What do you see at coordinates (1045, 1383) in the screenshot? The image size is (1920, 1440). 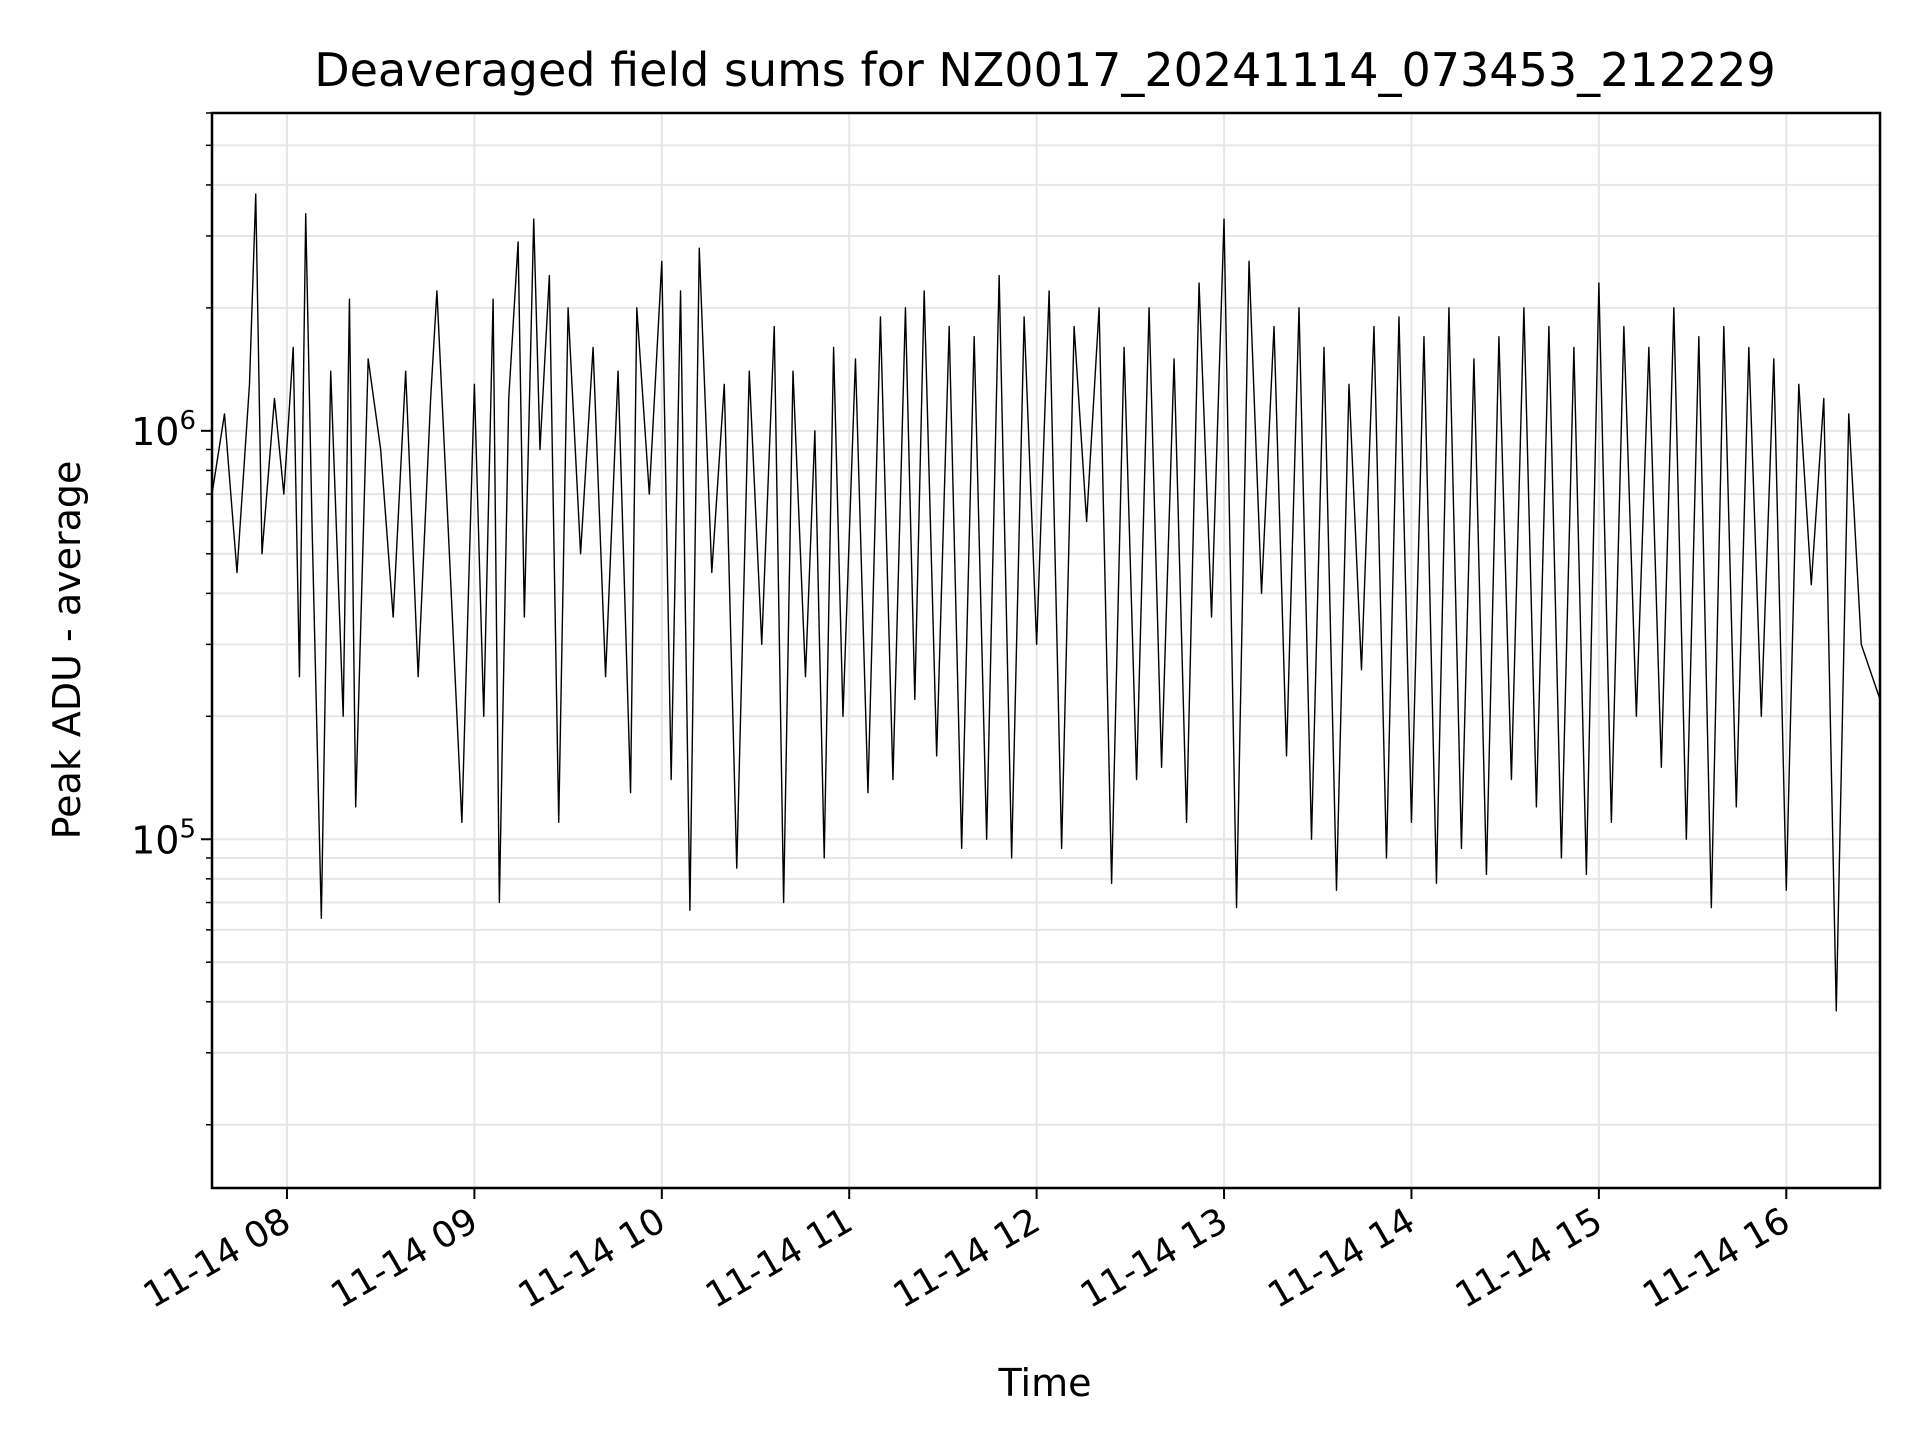 I see `x-axis-label: Time` at bounding box center [1045, 1383].